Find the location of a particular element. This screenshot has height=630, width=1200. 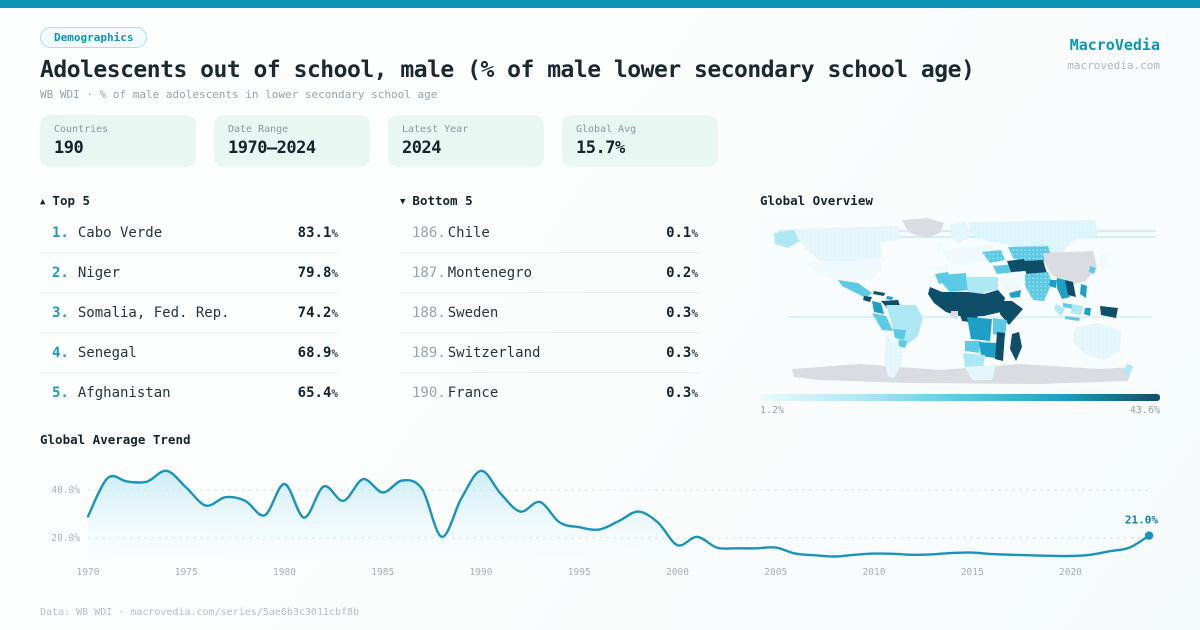

continent-africa is located at coordinates (975, 326).